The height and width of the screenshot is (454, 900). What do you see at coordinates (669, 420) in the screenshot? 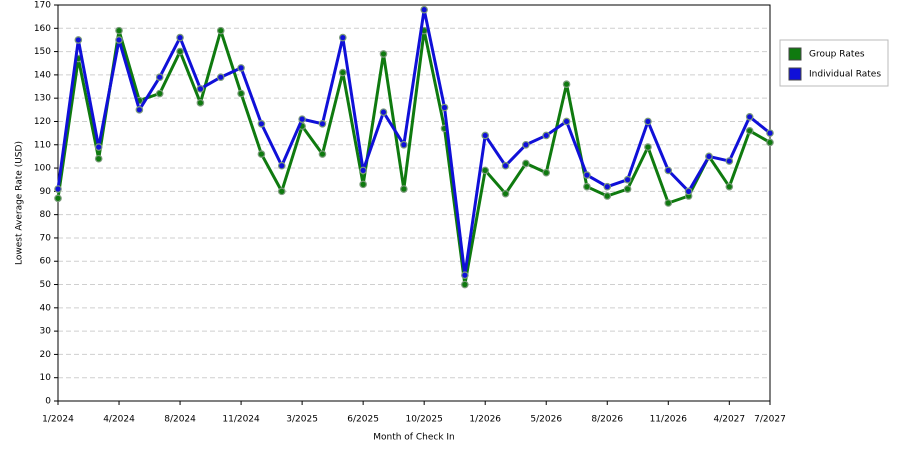
I see `x-tick-label: 11/2026` at bounding box center [669, 420].